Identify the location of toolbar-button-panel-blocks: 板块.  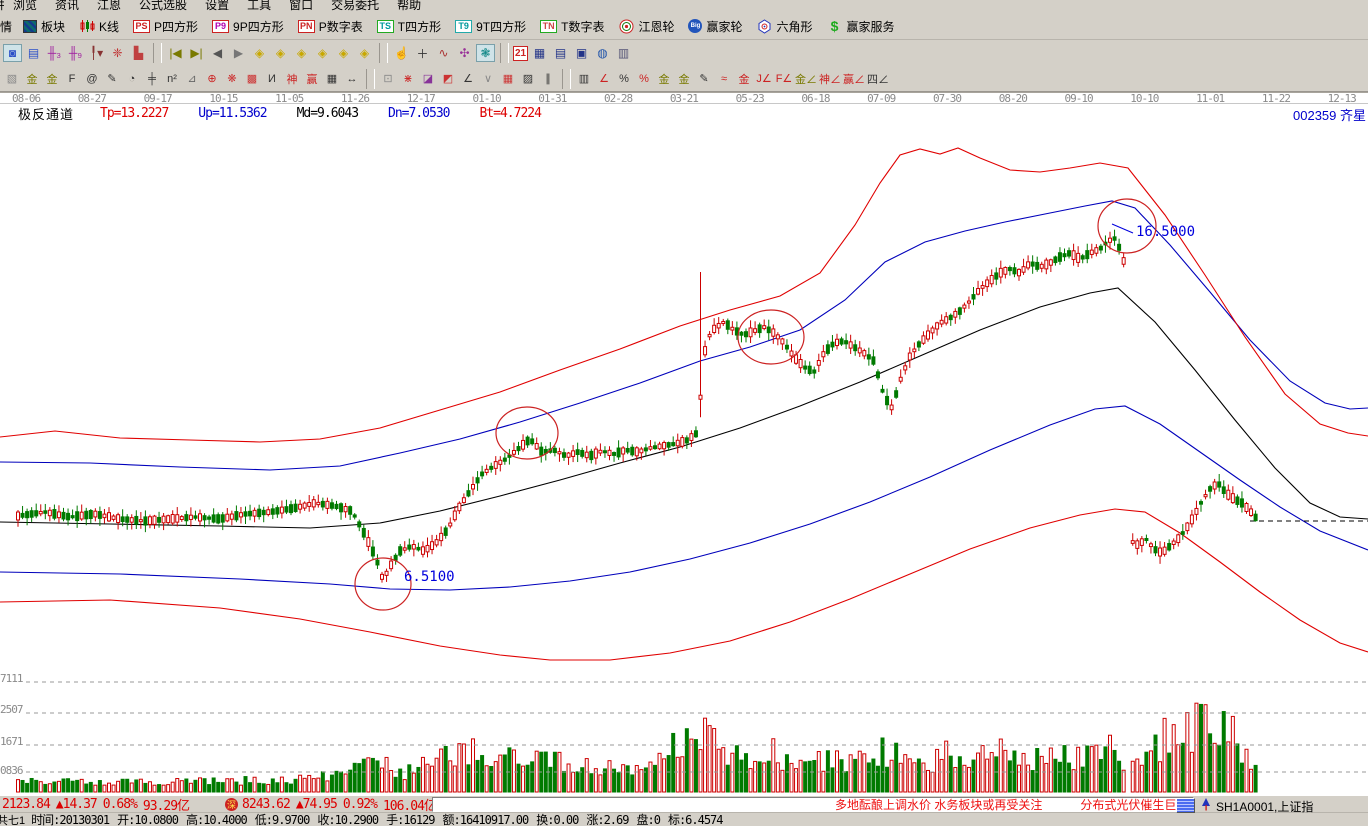
(44, 26).